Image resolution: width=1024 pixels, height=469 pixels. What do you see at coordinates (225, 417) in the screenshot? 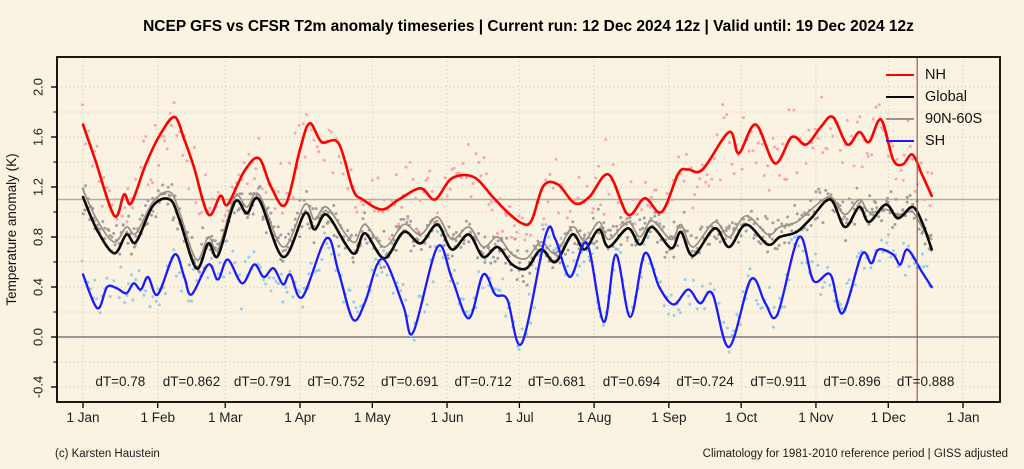
I see `x-tick-label: 1 Mar` at bounding box center [225, 417].